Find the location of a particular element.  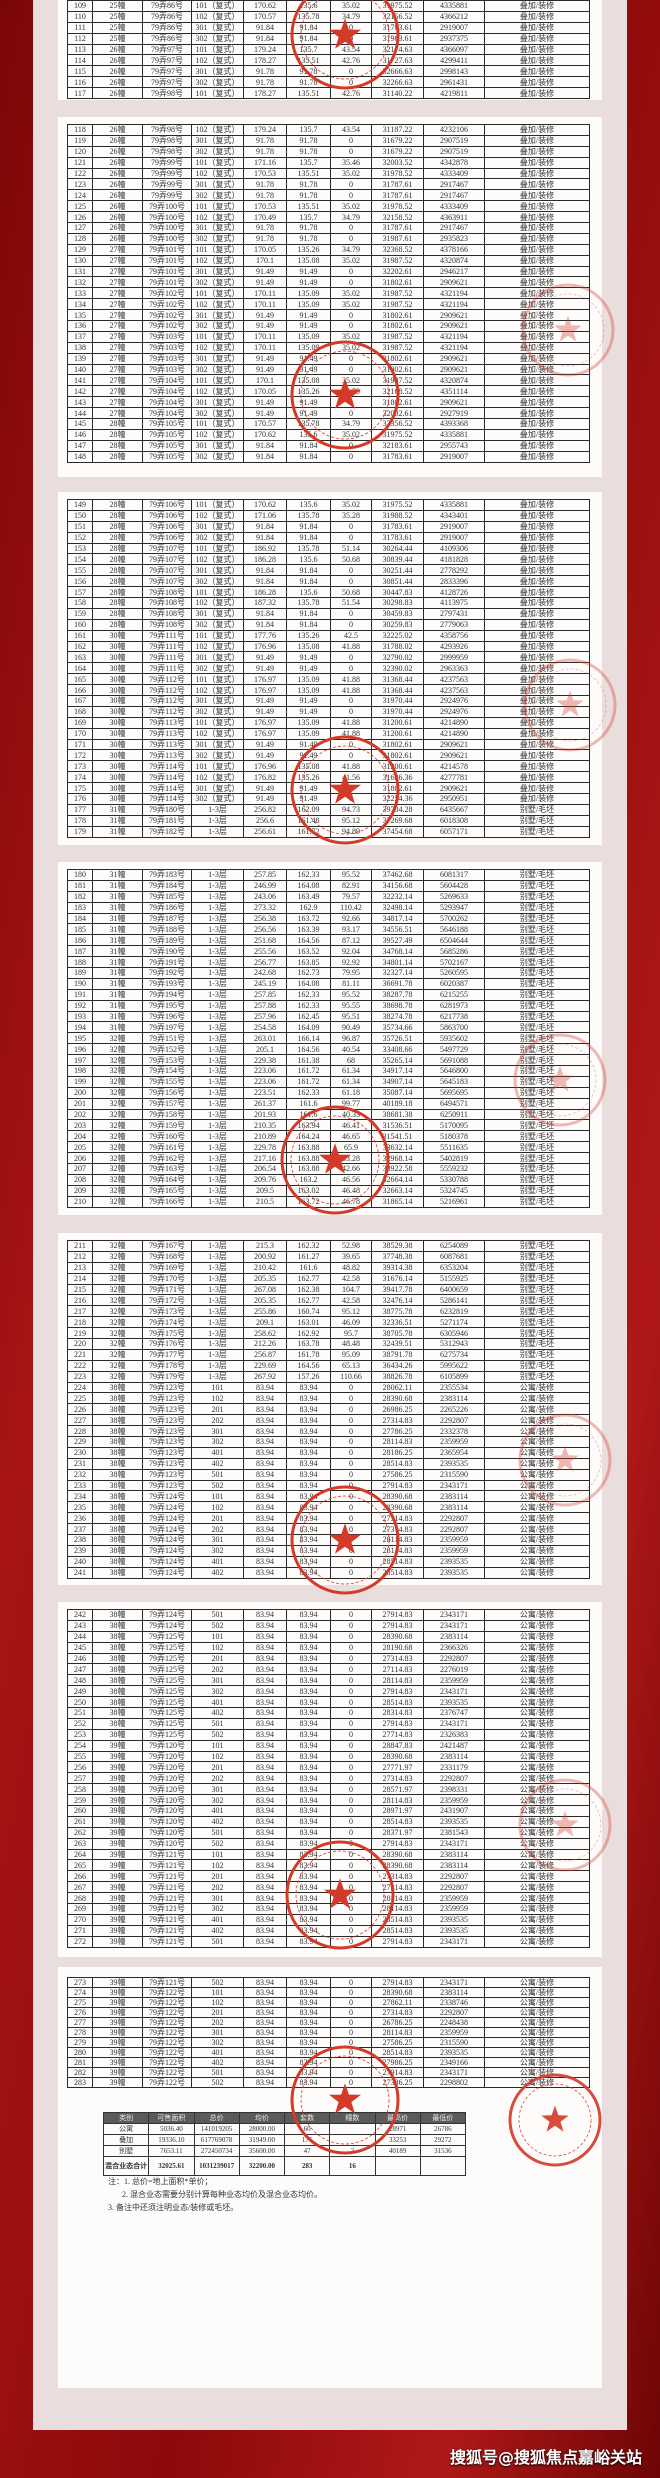

cell-total-price: 2919007 is located at coordinates (454, 526).